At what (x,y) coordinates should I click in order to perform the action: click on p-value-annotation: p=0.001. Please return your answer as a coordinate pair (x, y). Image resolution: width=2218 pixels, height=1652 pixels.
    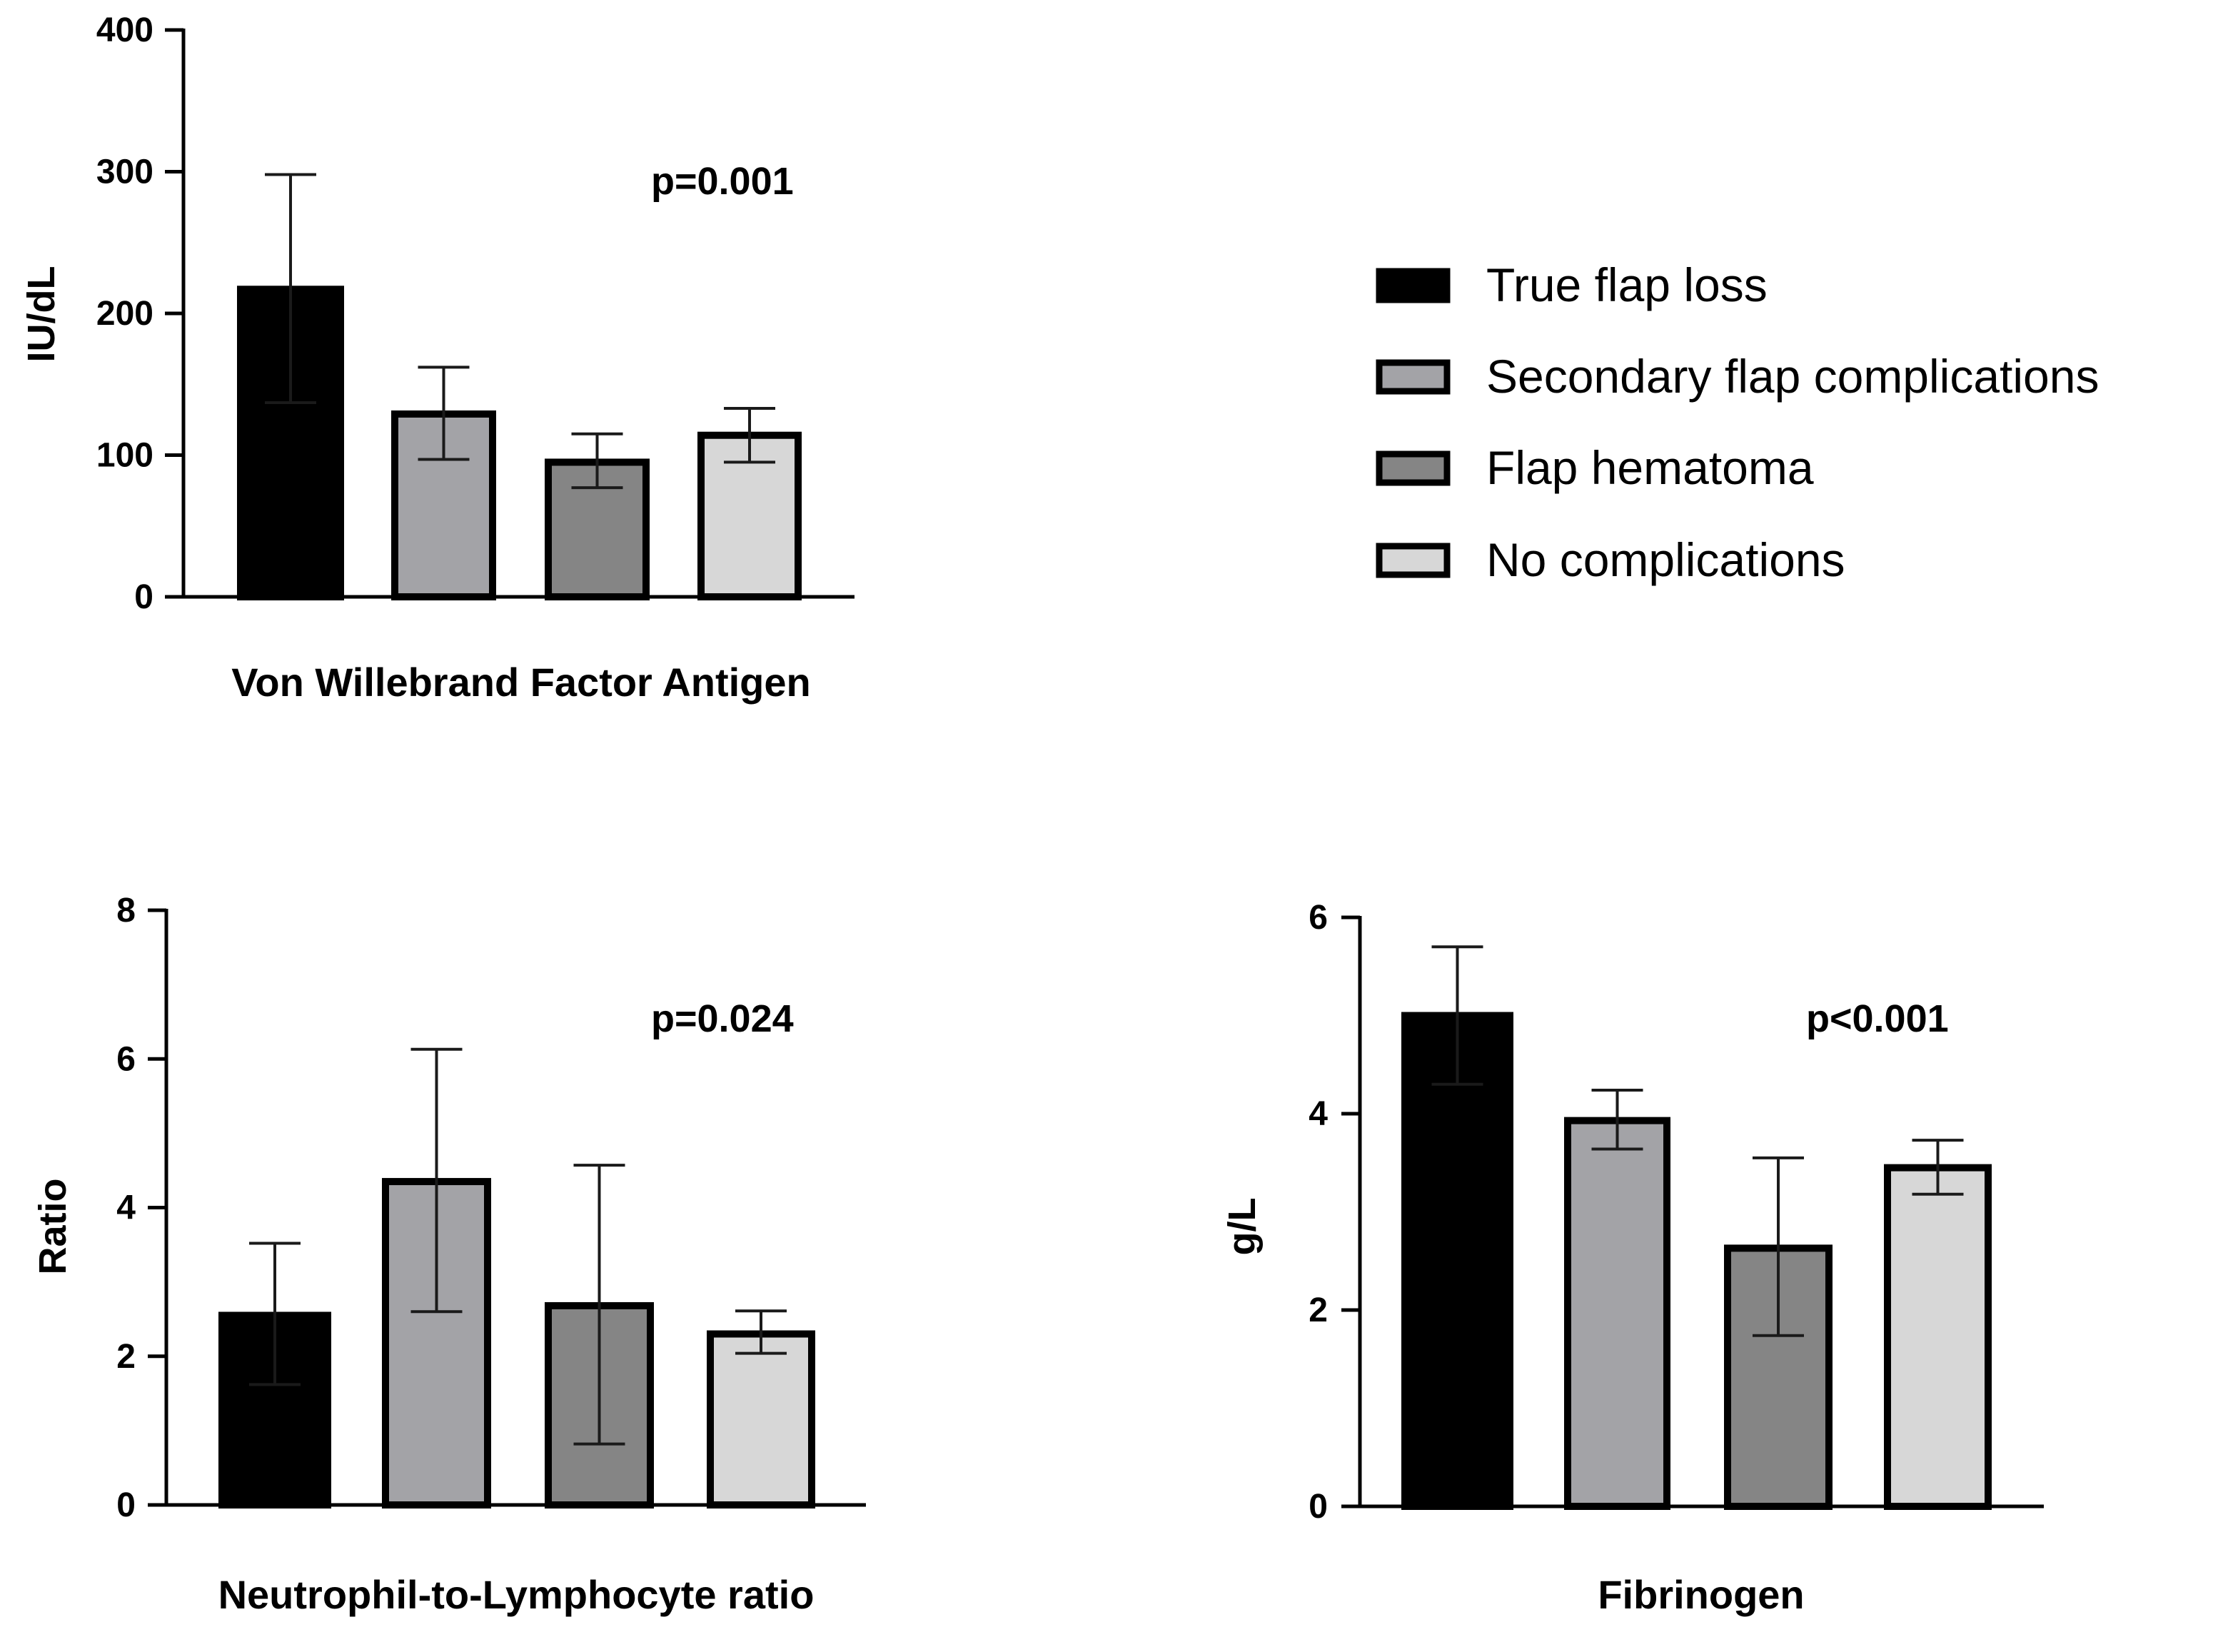
    Looking at the image, I should click on (722, 182).